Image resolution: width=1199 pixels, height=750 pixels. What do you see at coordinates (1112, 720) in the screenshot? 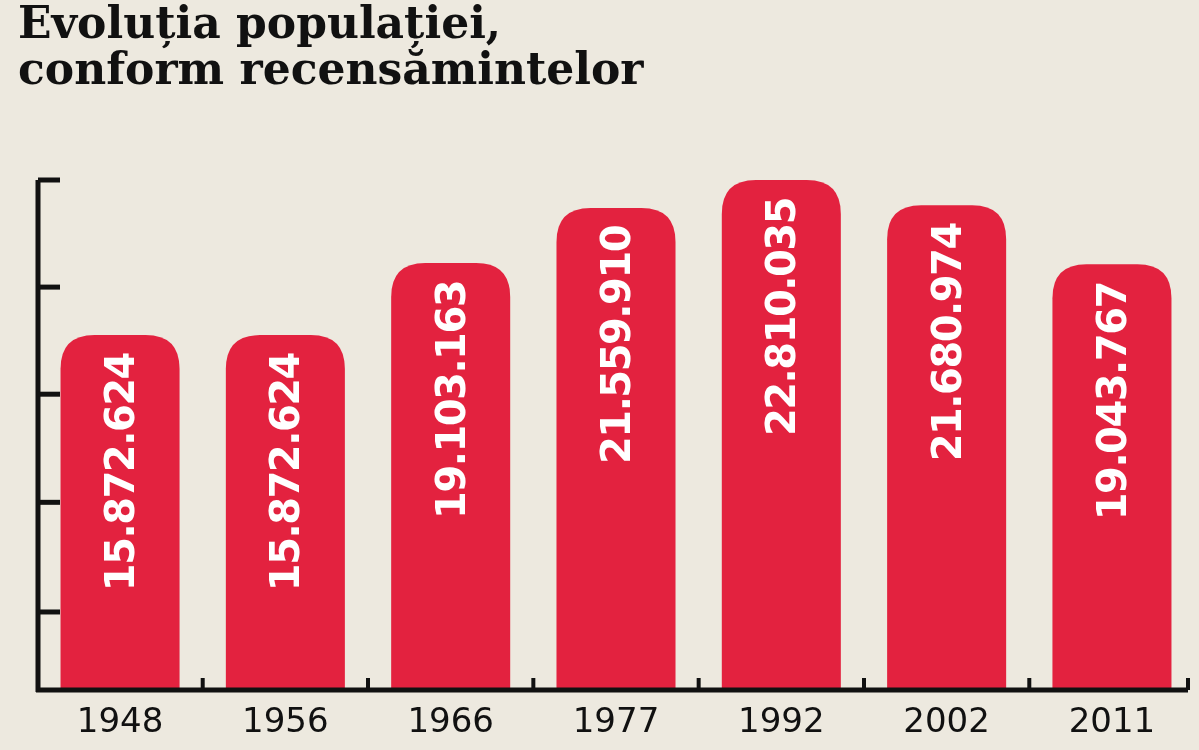
I see `x-tick-label: 2011` at bounding box center [1112, 720].